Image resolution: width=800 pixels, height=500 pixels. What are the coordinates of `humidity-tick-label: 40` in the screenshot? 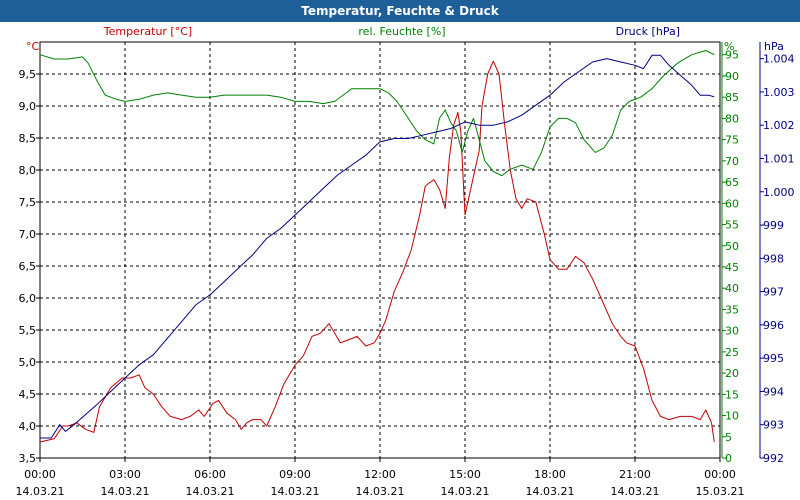 It's located at (732, 288).